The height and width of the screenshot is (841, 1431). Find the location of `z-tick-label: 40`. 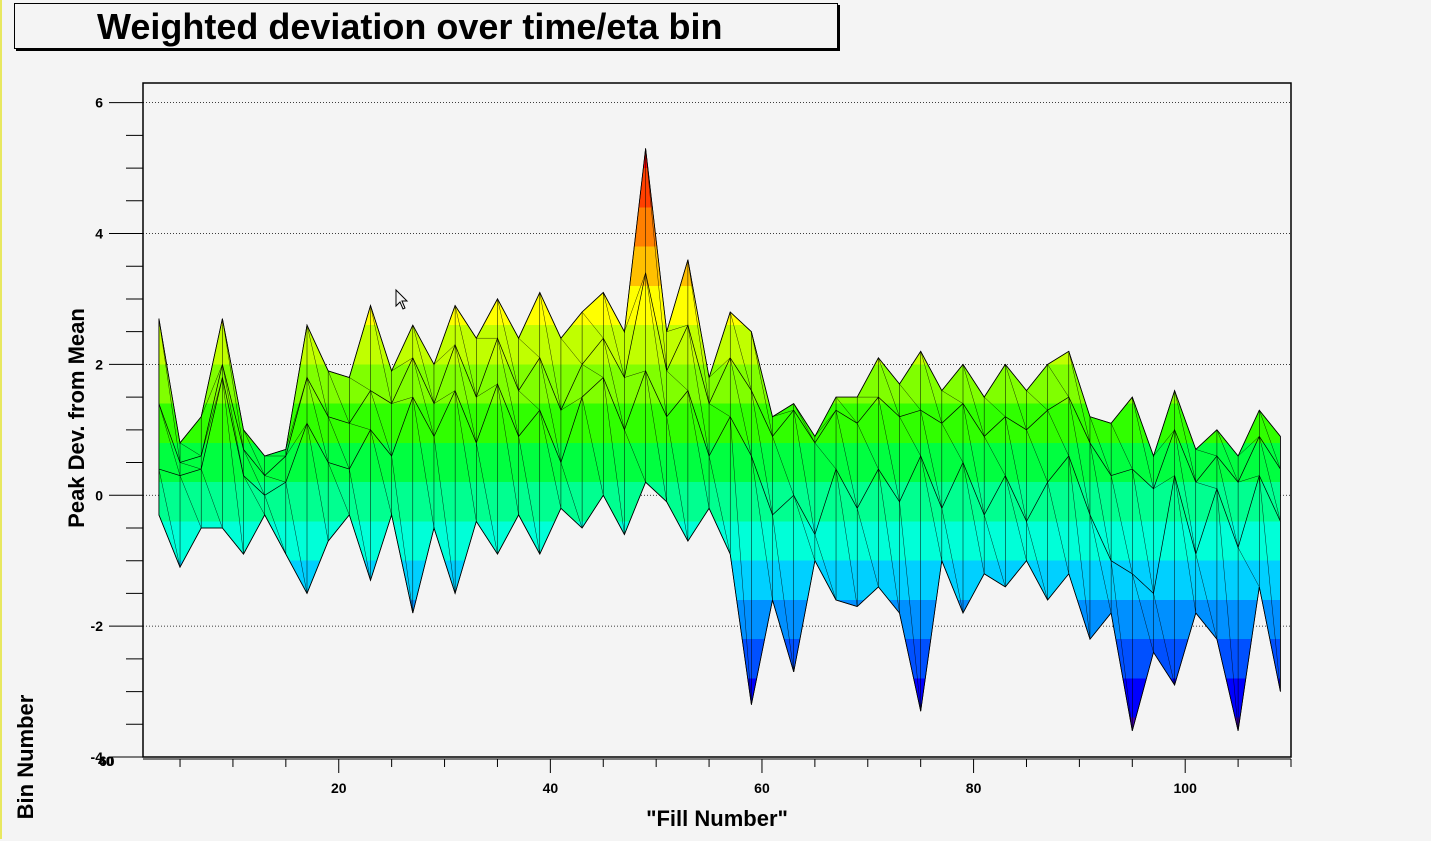

z-tick-label: 40 is located at coordinates (106, 761).